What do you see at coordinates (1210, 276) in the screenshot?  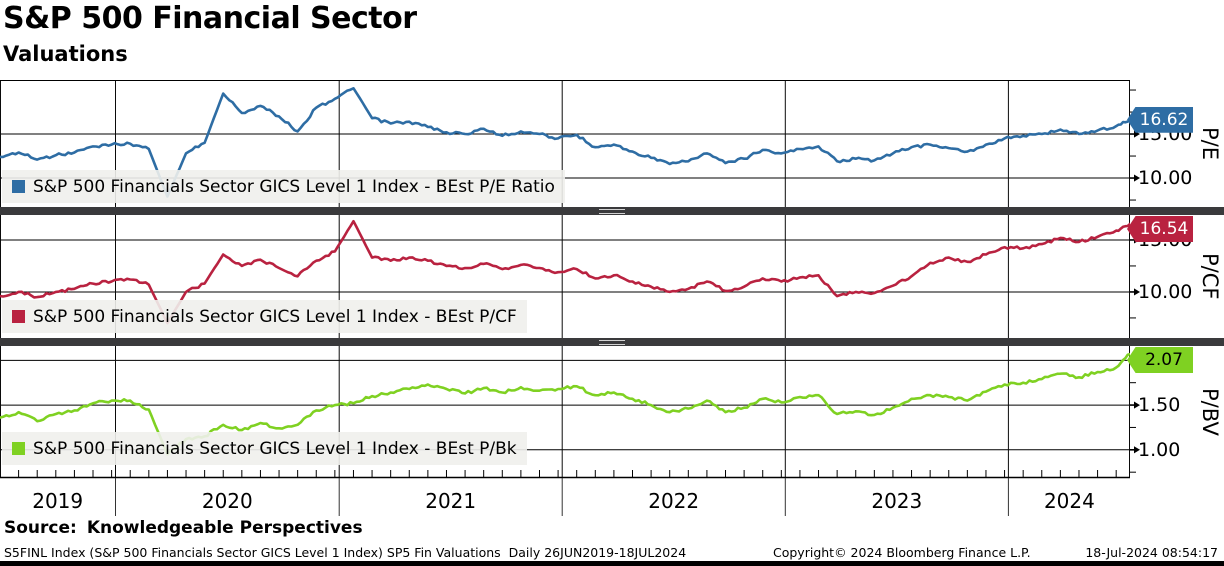 I see `y-axis-title: P/CF` at bounding box center [1210, 276].